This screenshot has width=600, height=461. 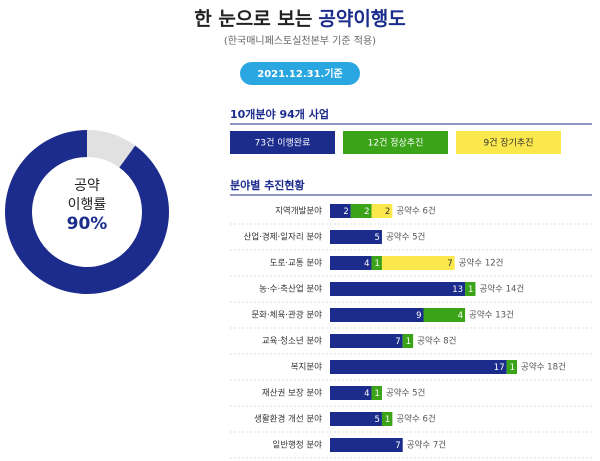 I want to click on category-label: 생활환경 개선 분야, so click(x=288, y=419).